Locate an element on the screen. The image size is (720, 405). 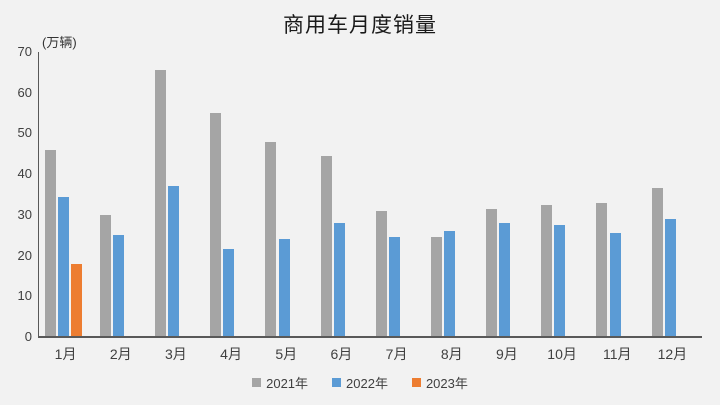
bar-2021-6月 is located at coordinates (326, 246).